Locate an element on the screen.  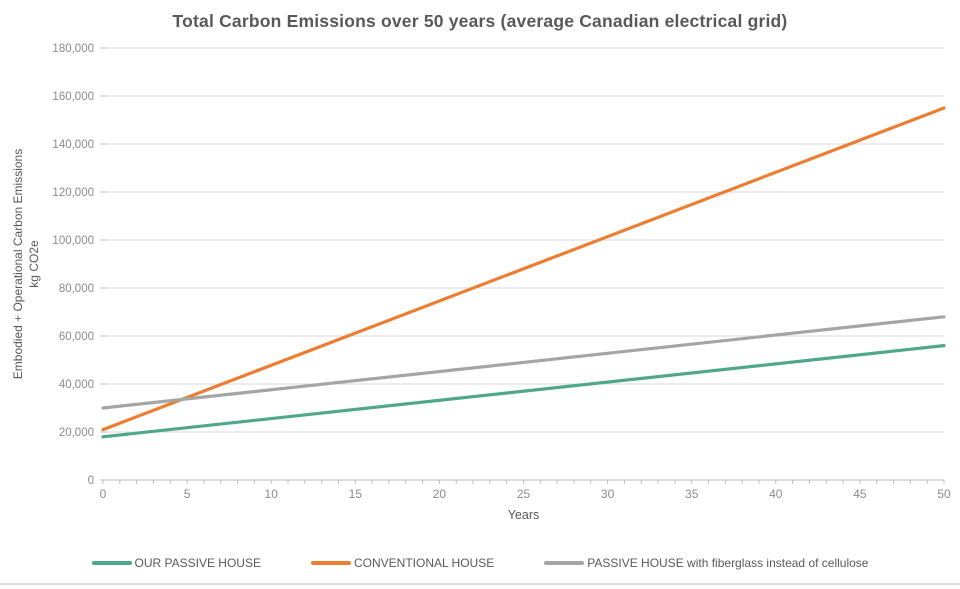
y-axis-title-line1: Embodied + Operational Carbon Emissions is located at coordinates (18, 264).